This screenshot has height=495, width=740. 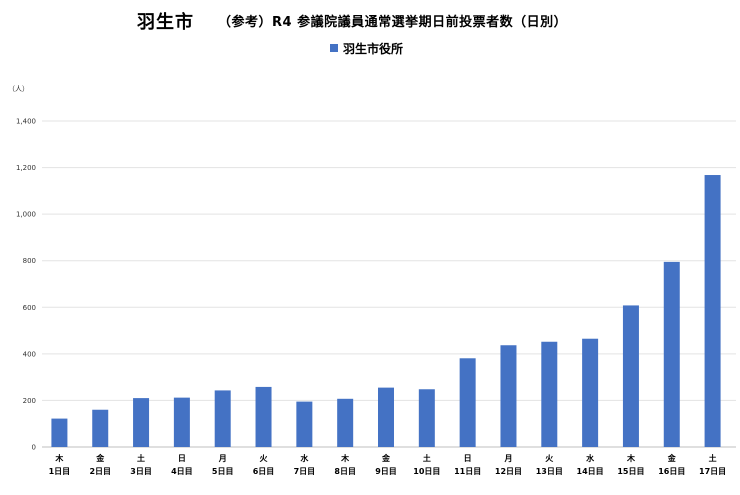 I want to click on title-row: 羽生市 （参考）R4 参議院議員通常選挙期日前投票者数（日別）, so click(x=370, y=21).